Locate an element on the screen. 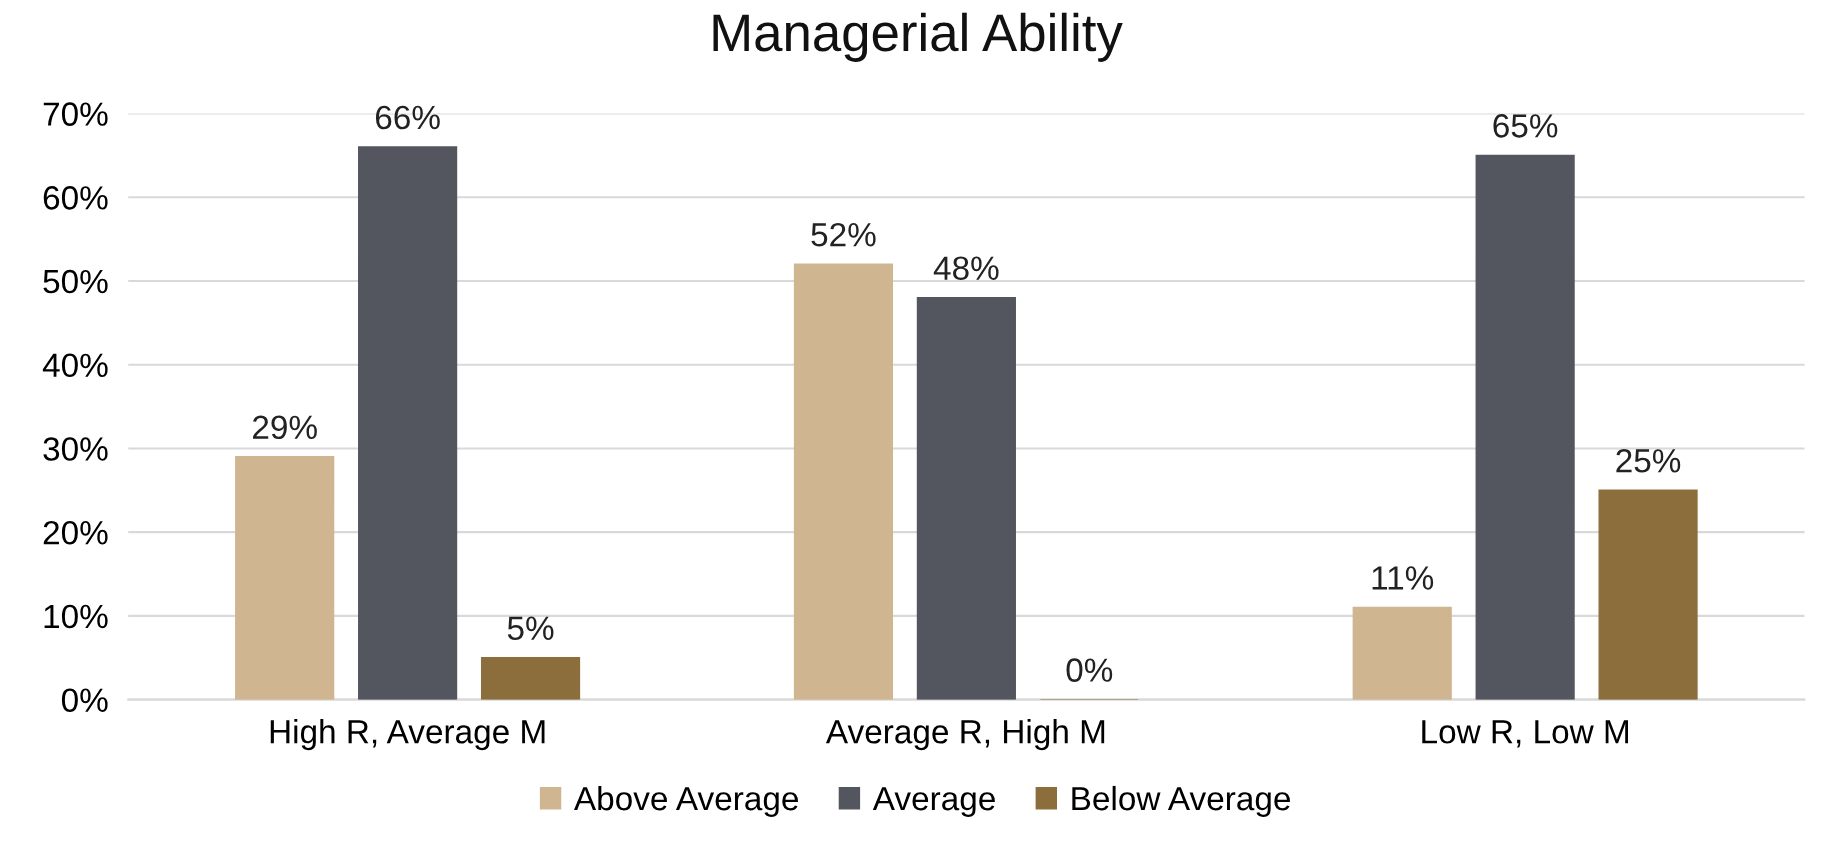  data-label: 52% is located at coordinates (843, 234).